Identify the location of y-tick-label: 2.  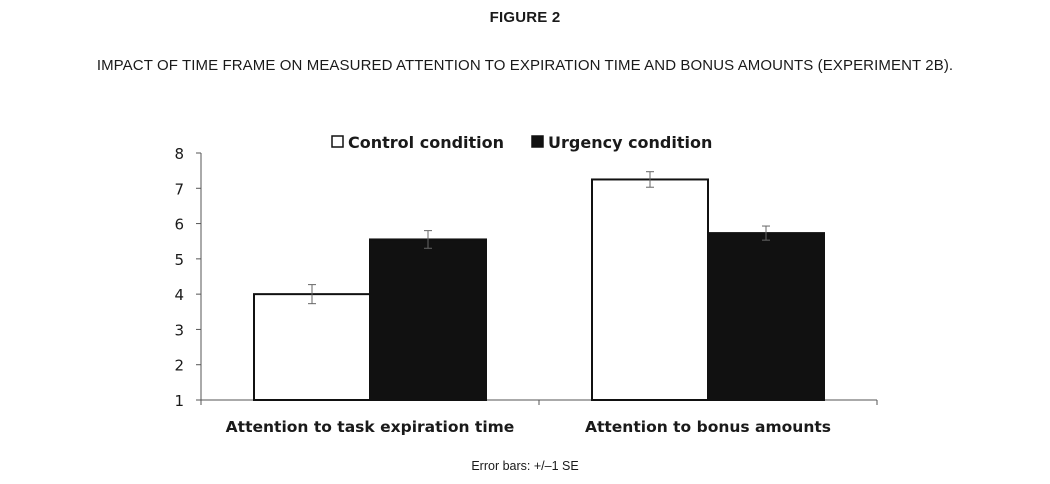
(179, 366).